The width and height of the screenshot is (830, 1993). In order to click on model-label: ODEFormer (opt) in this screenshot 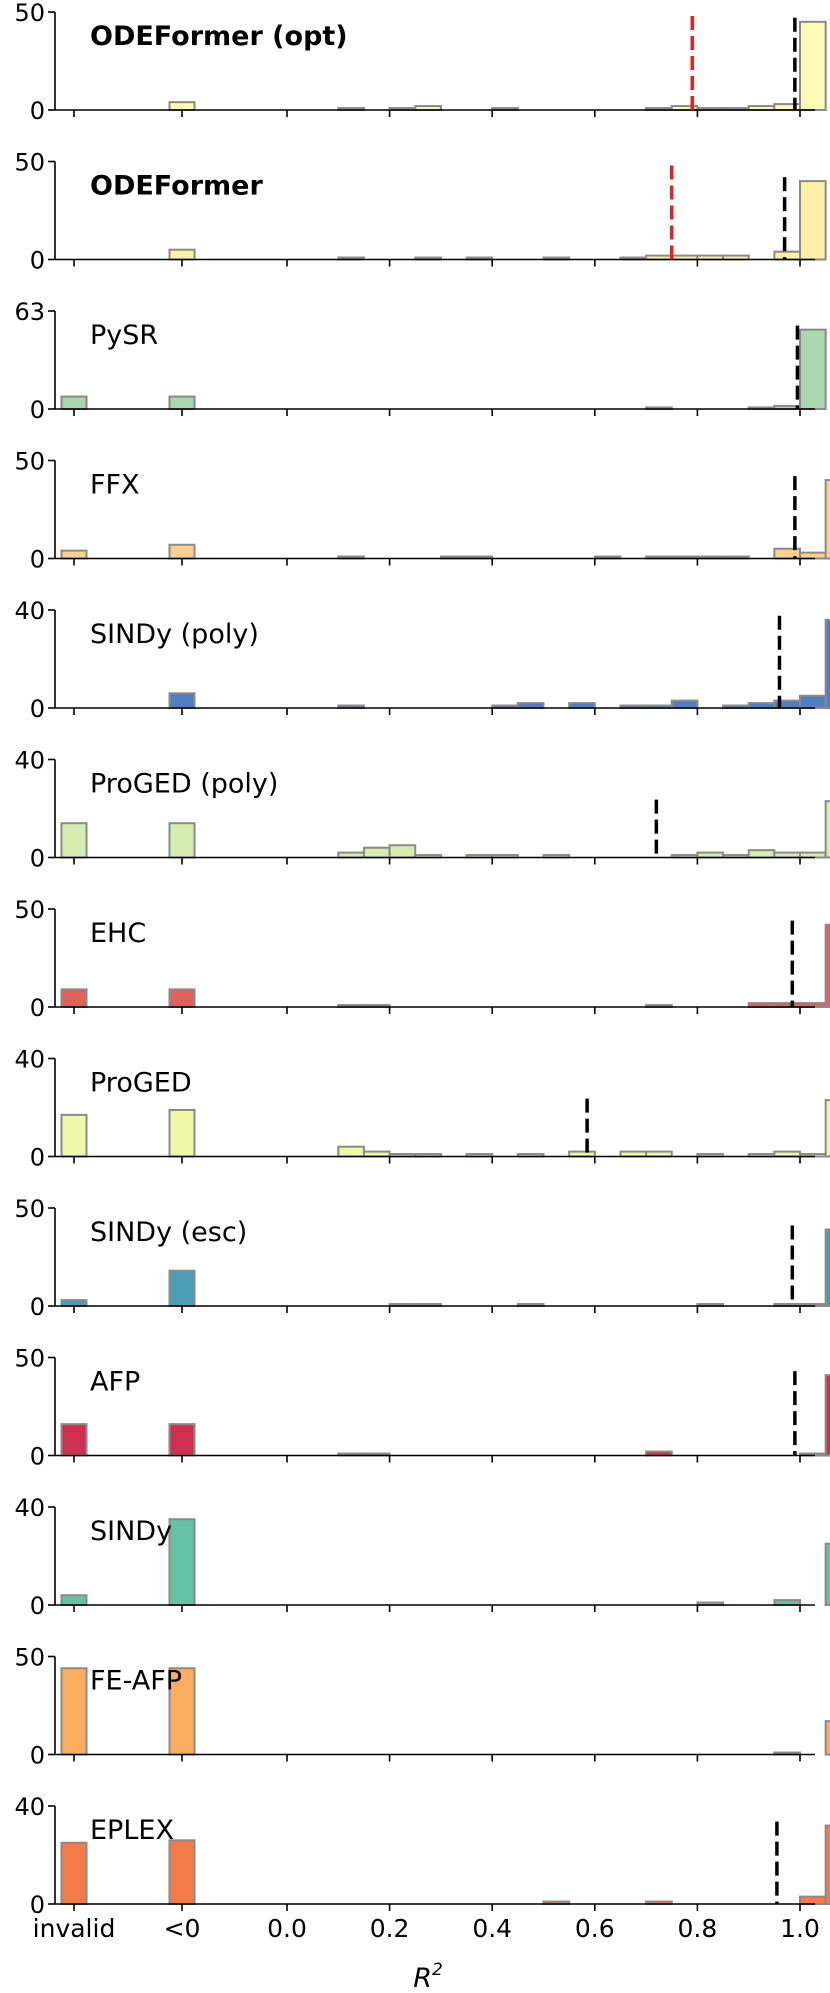, I will do `click(219, 36)`.